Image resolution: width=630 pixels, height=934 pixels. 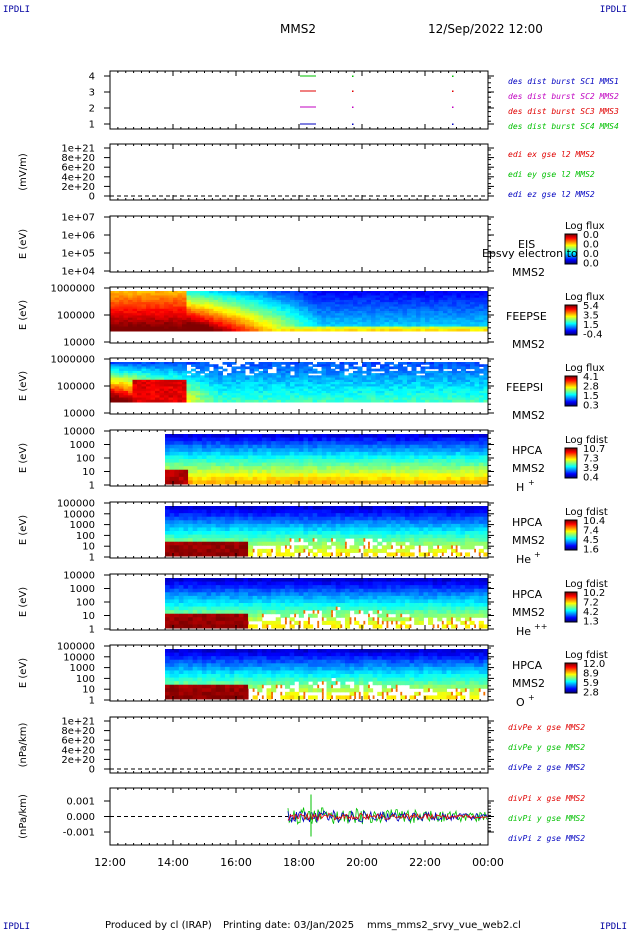 What do you see at coordinates (591, 235) in the screenshot?
I see `colorbar-tick-label: 0.0` at bounding box center [591, 235].